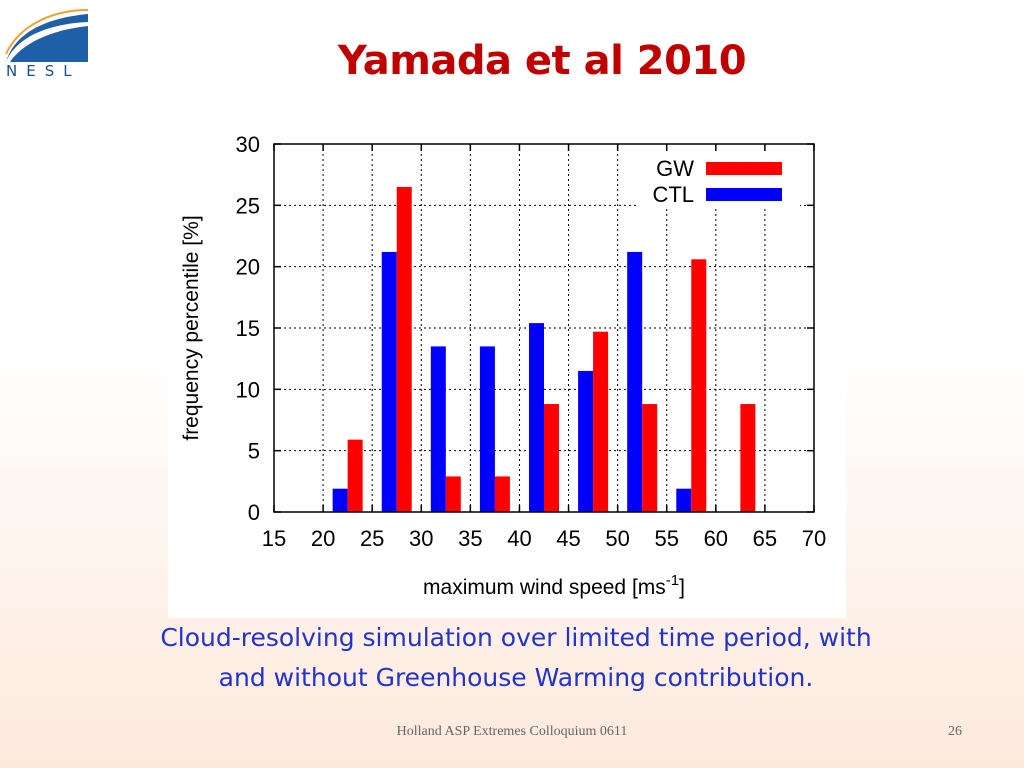 The width and height of the screenshot is (1024, 768). I want to click on x-tick-label: 60, so click(716, 538).